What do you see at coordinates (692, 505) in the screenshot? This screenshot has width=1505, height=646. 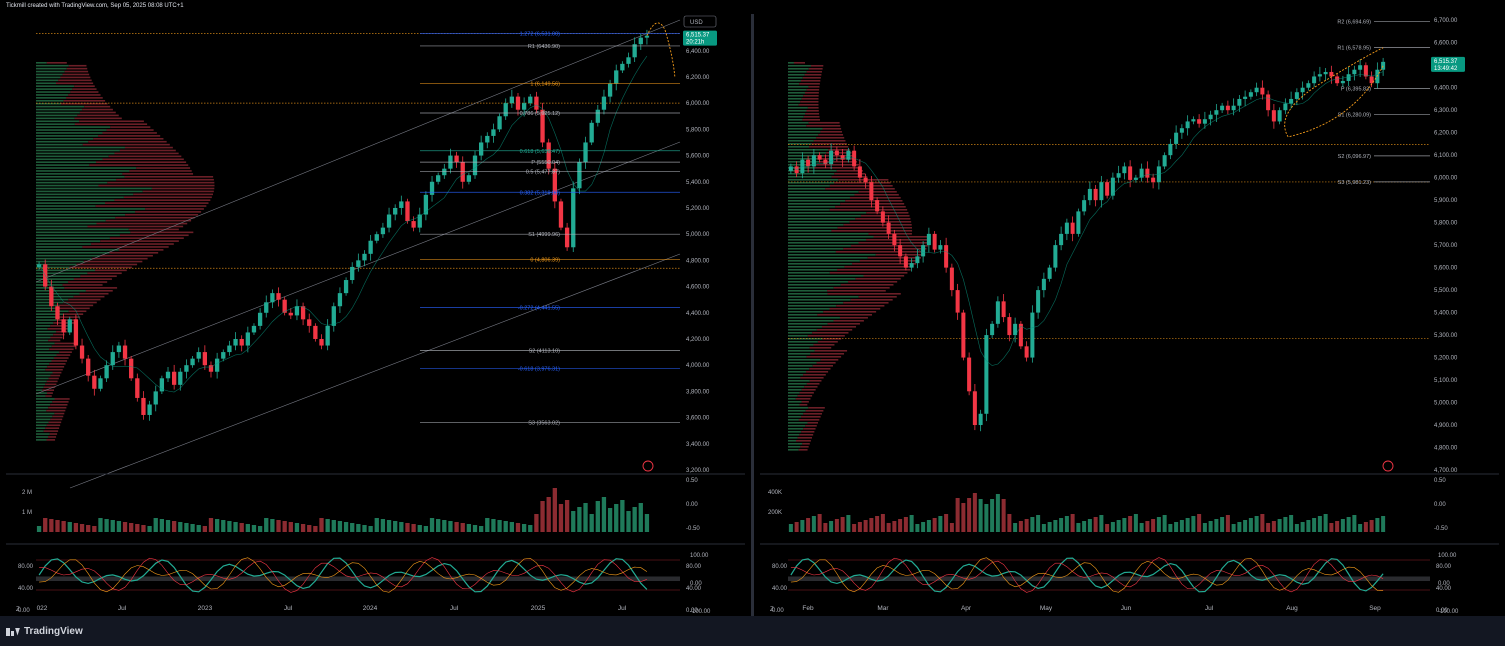 I see `oscillator-axis-label: 0.00` at bounding box center [692, 505].